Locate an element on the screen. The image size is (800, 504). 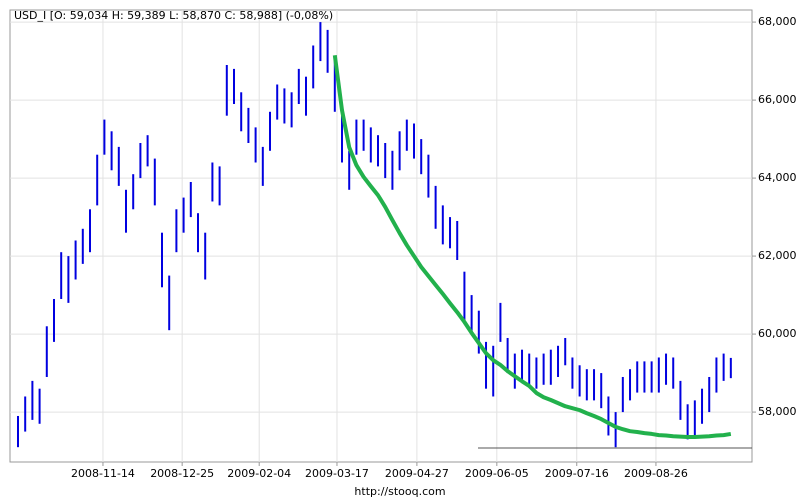
x-tick-label: 2009-04-27 is located at coordinates (417, 473).